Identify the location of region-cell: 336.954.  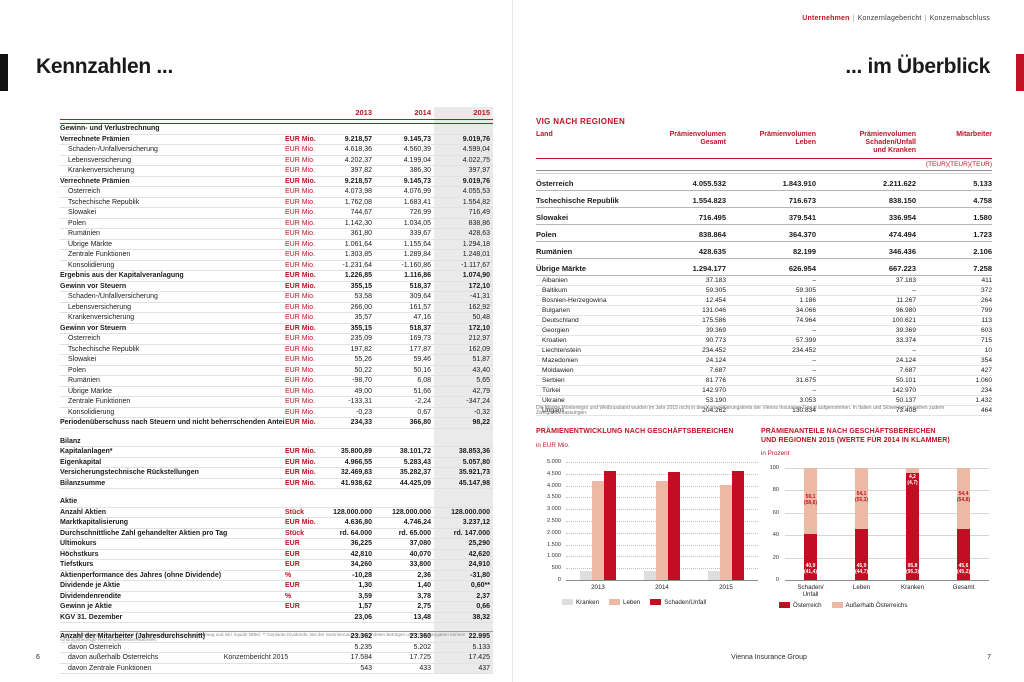
(902, 217).